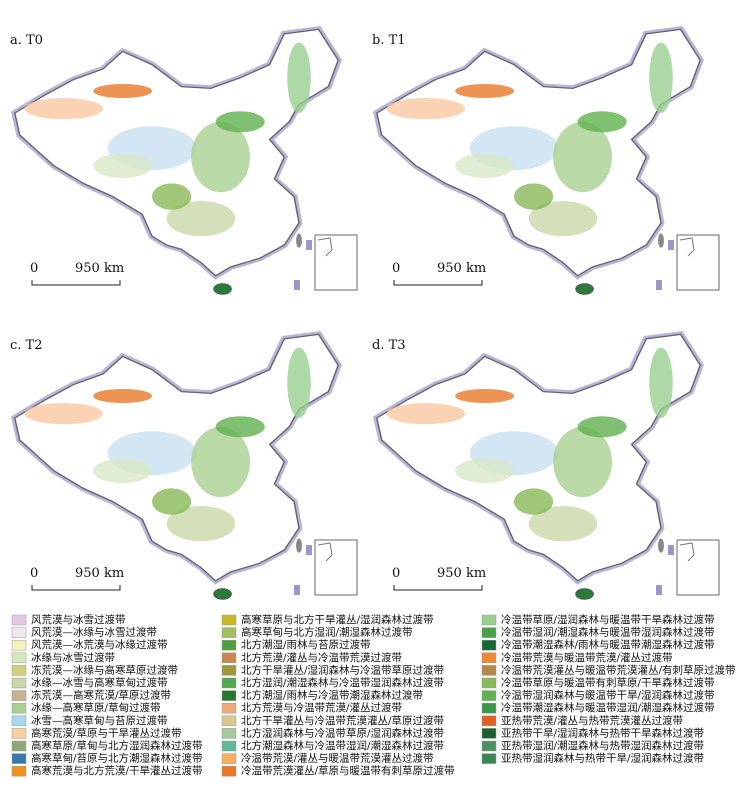 This screenshot has height=786, width=752. What do you see at coordinates (608, 619) in the screenshot?
I see `legend-label: 冷温带草原/湿润森林与暖温带干旱森林过渡带` at bounding box center [608, 619].